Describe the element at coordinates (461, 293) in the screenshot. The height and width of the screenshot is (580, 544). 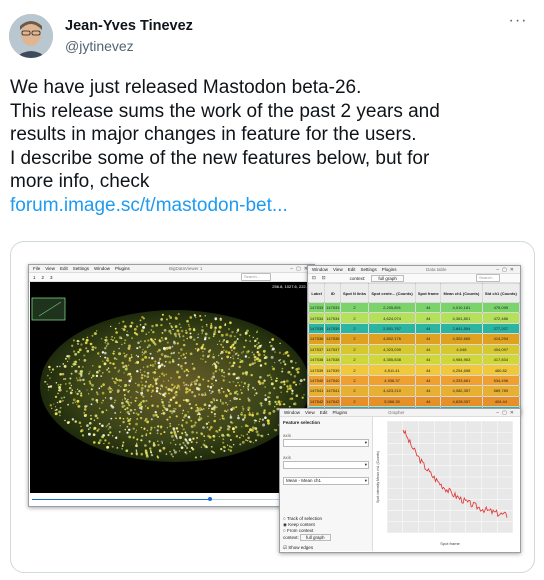
I see `table-header-cell: Mean ch1 (Counts)` at that location.